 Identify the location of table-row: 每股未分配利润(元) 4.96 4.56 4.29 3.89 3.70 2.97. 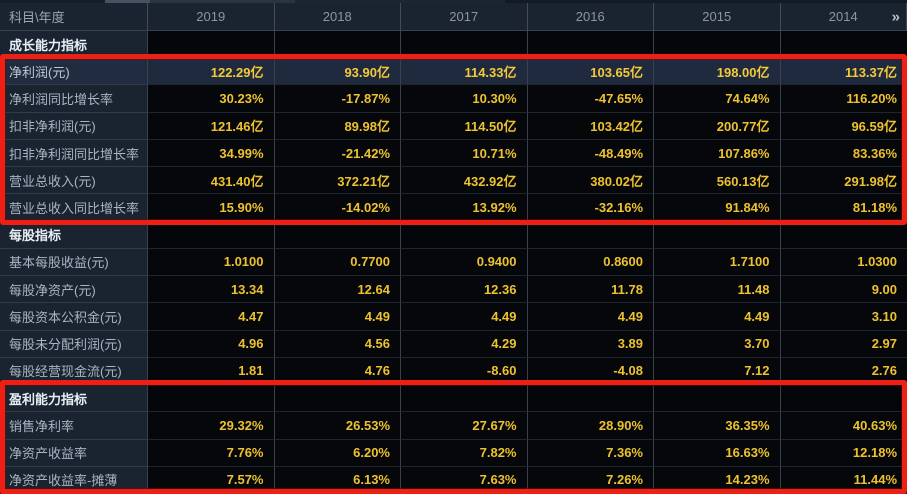
(453, 344).